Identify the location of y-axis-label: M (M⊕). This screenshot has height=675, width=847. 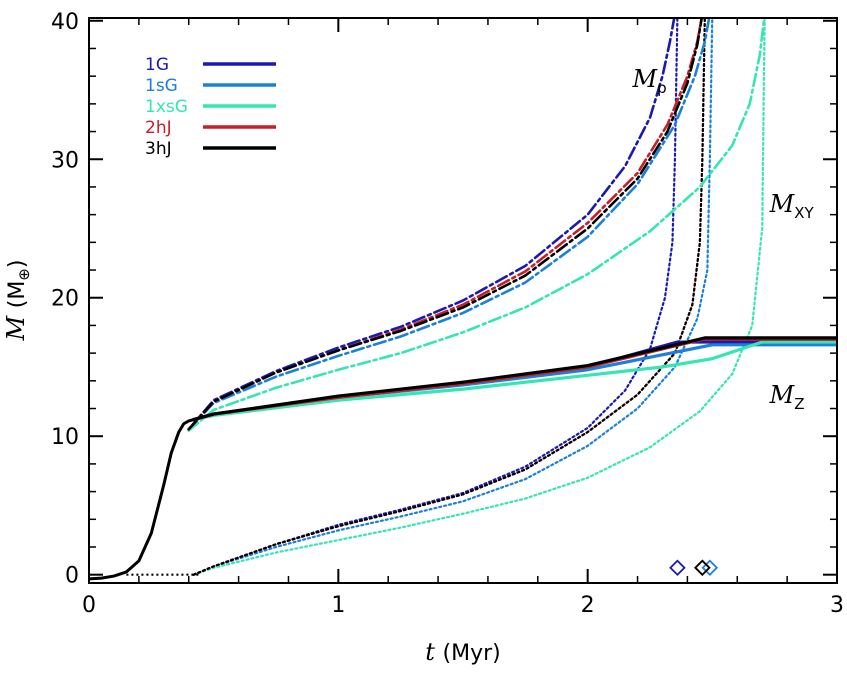
(17, 301).